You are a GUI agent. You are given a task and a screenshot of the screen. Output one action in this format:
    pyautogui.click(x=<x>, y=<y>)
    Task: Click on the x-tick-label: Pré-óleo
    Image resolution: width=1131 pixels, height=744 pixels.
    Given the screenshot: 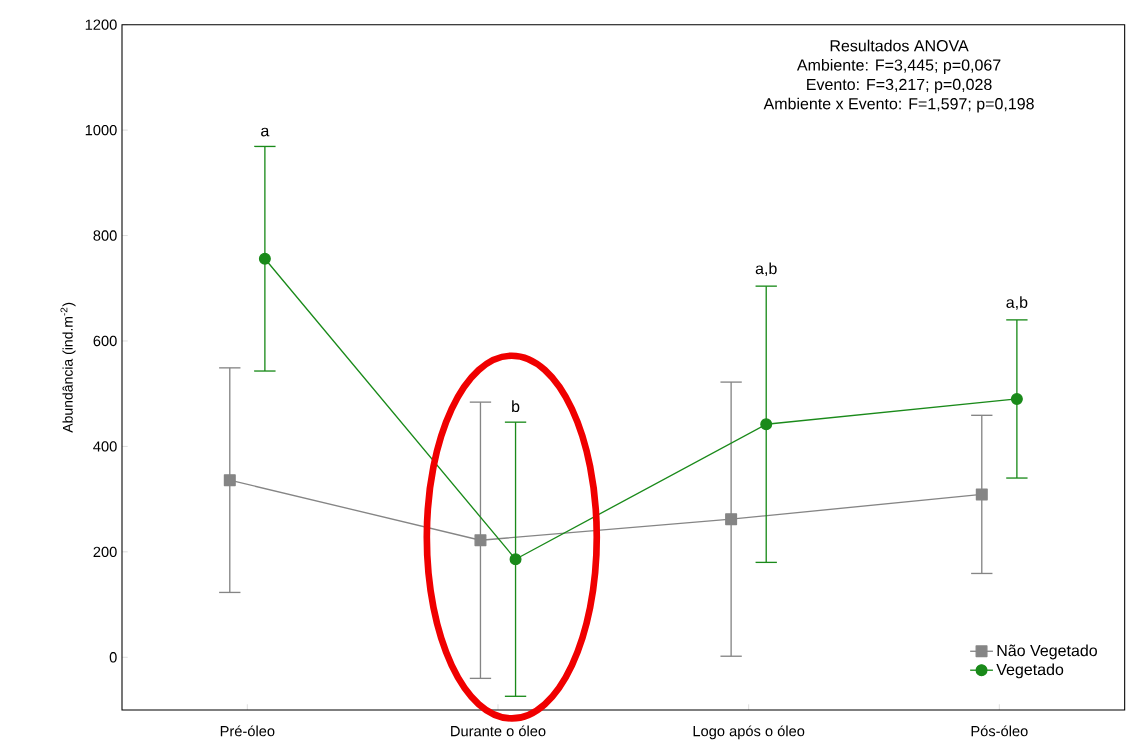 What is the action you would take?
    pyautogui.click(x=247, y=731)
    